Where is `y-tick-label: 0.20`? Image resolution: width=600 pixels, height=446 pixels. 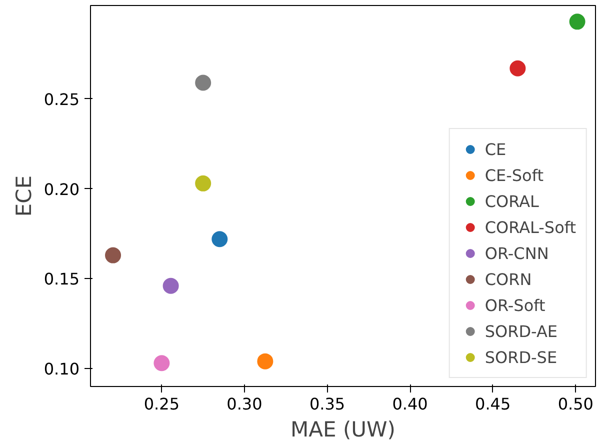 y-tick-label: 0.20 is located at coordinates (62, 189).